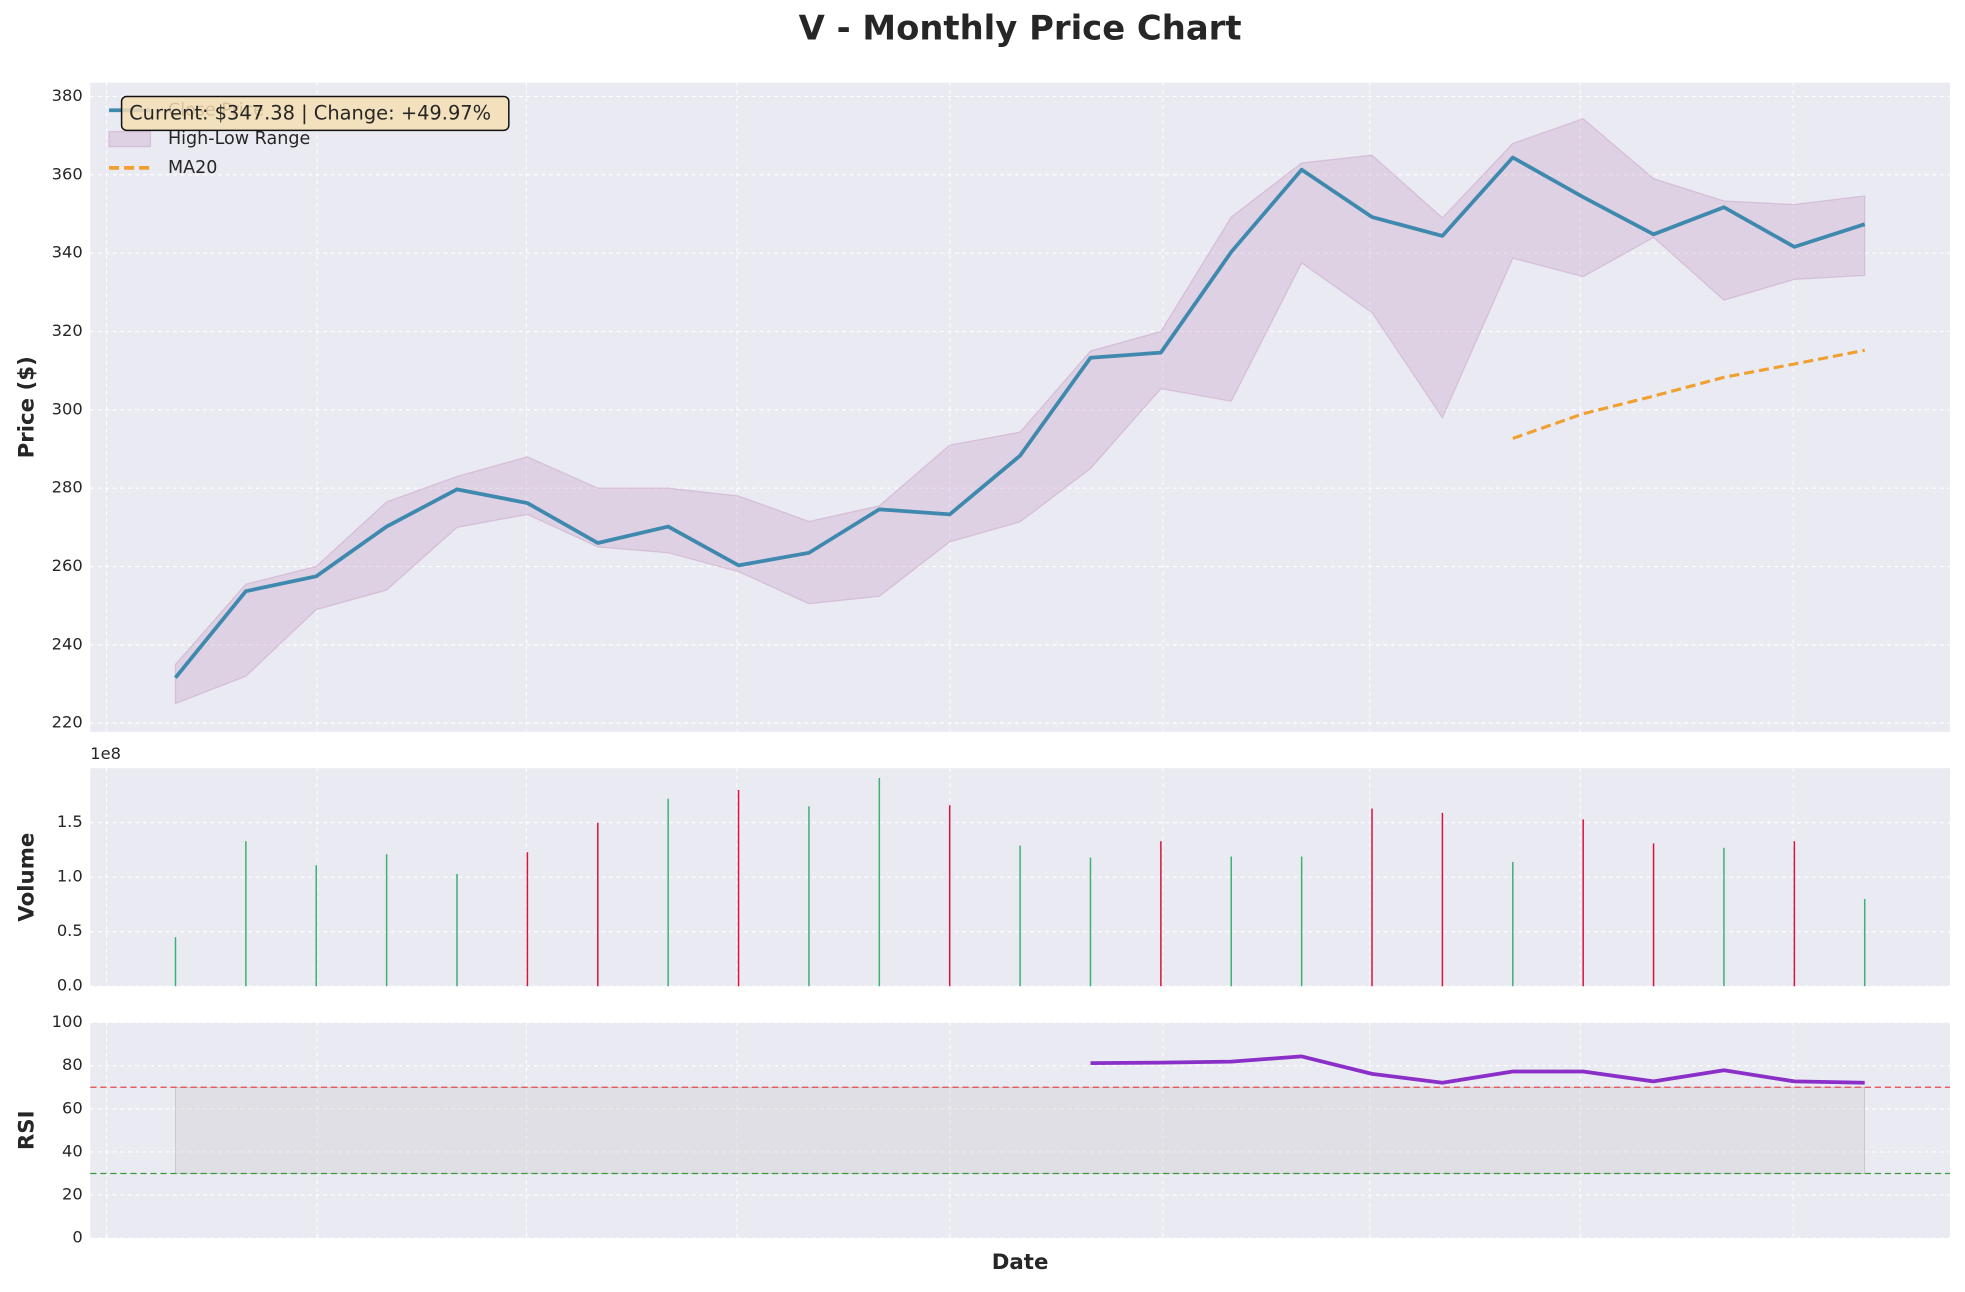  I want to click on offset-label: 1e8, so click(105, 753).